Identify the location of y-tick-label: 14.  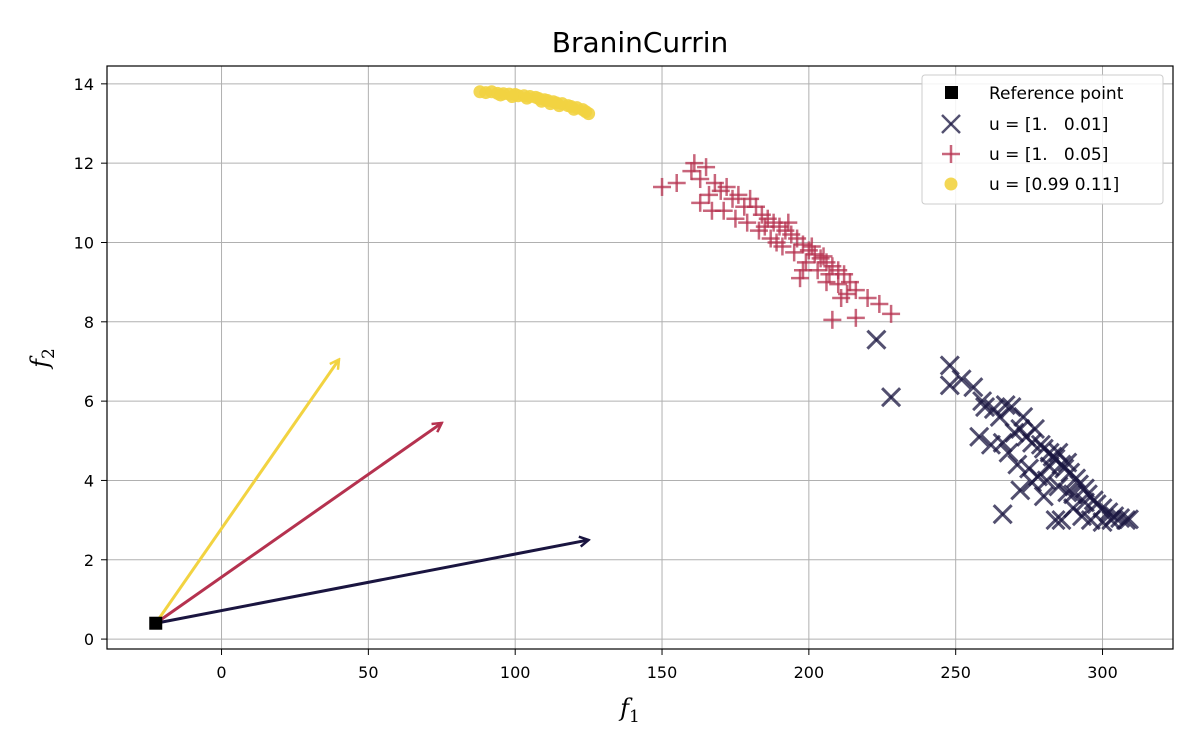
(84, 84).